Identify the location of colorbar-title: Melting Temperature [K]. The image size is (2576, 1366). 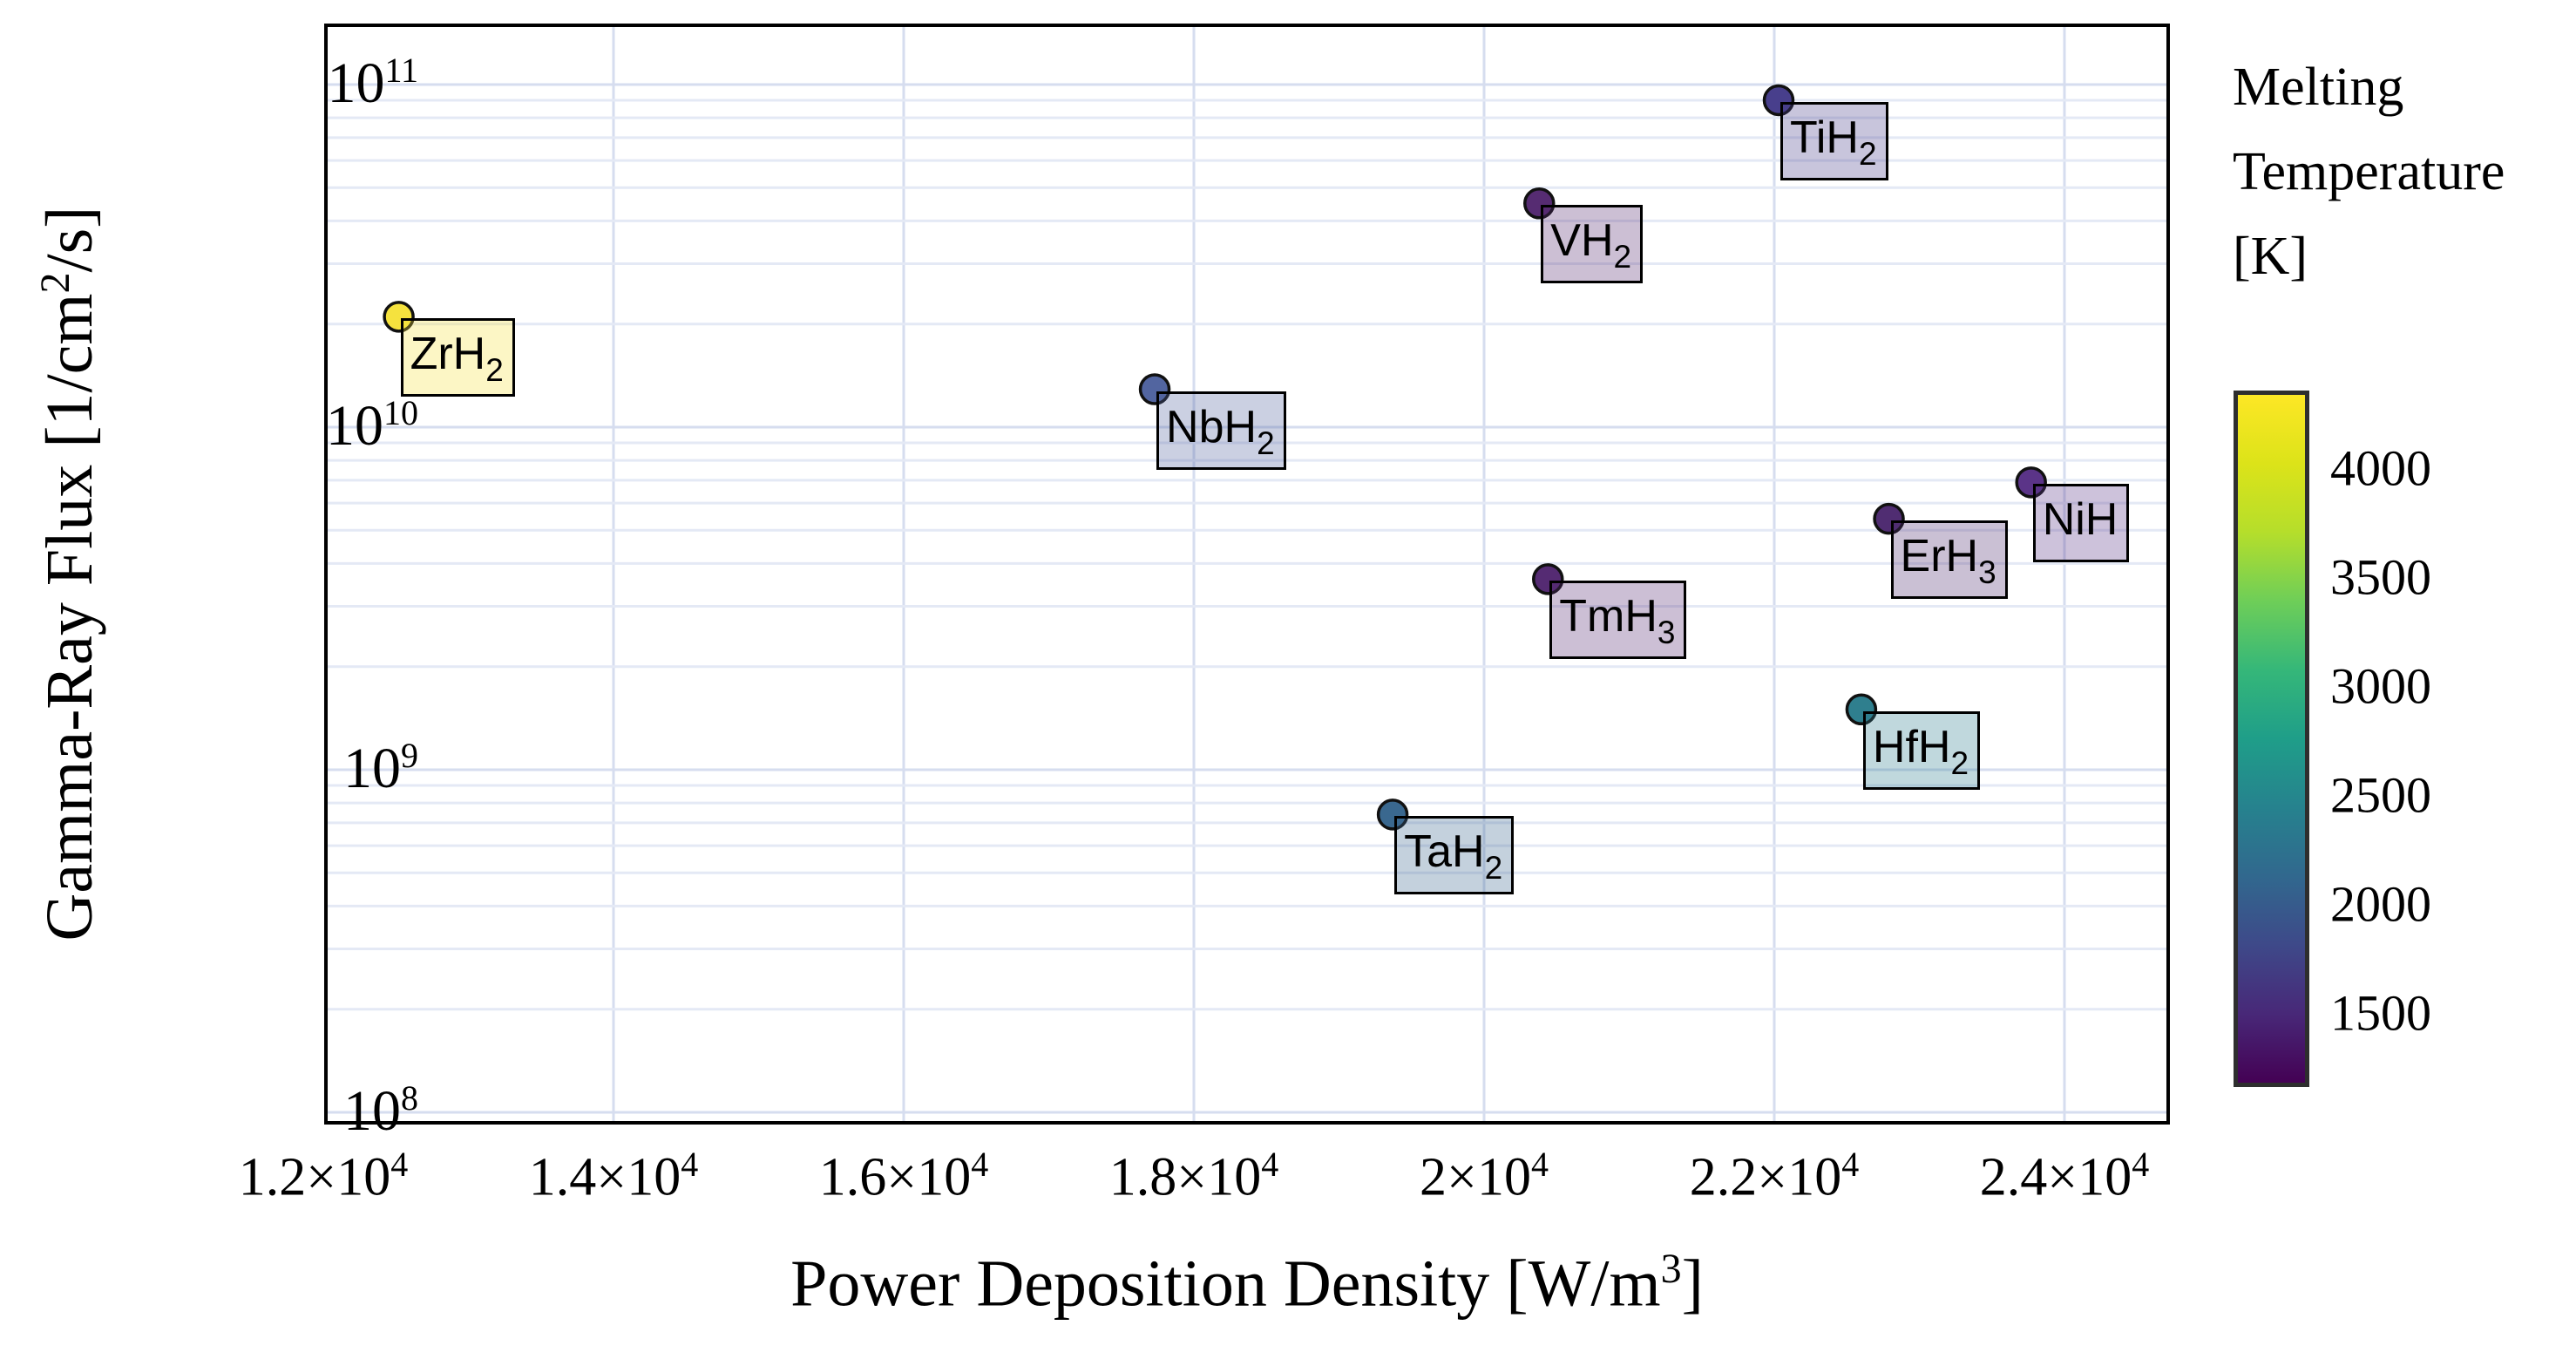
(2369, 172).